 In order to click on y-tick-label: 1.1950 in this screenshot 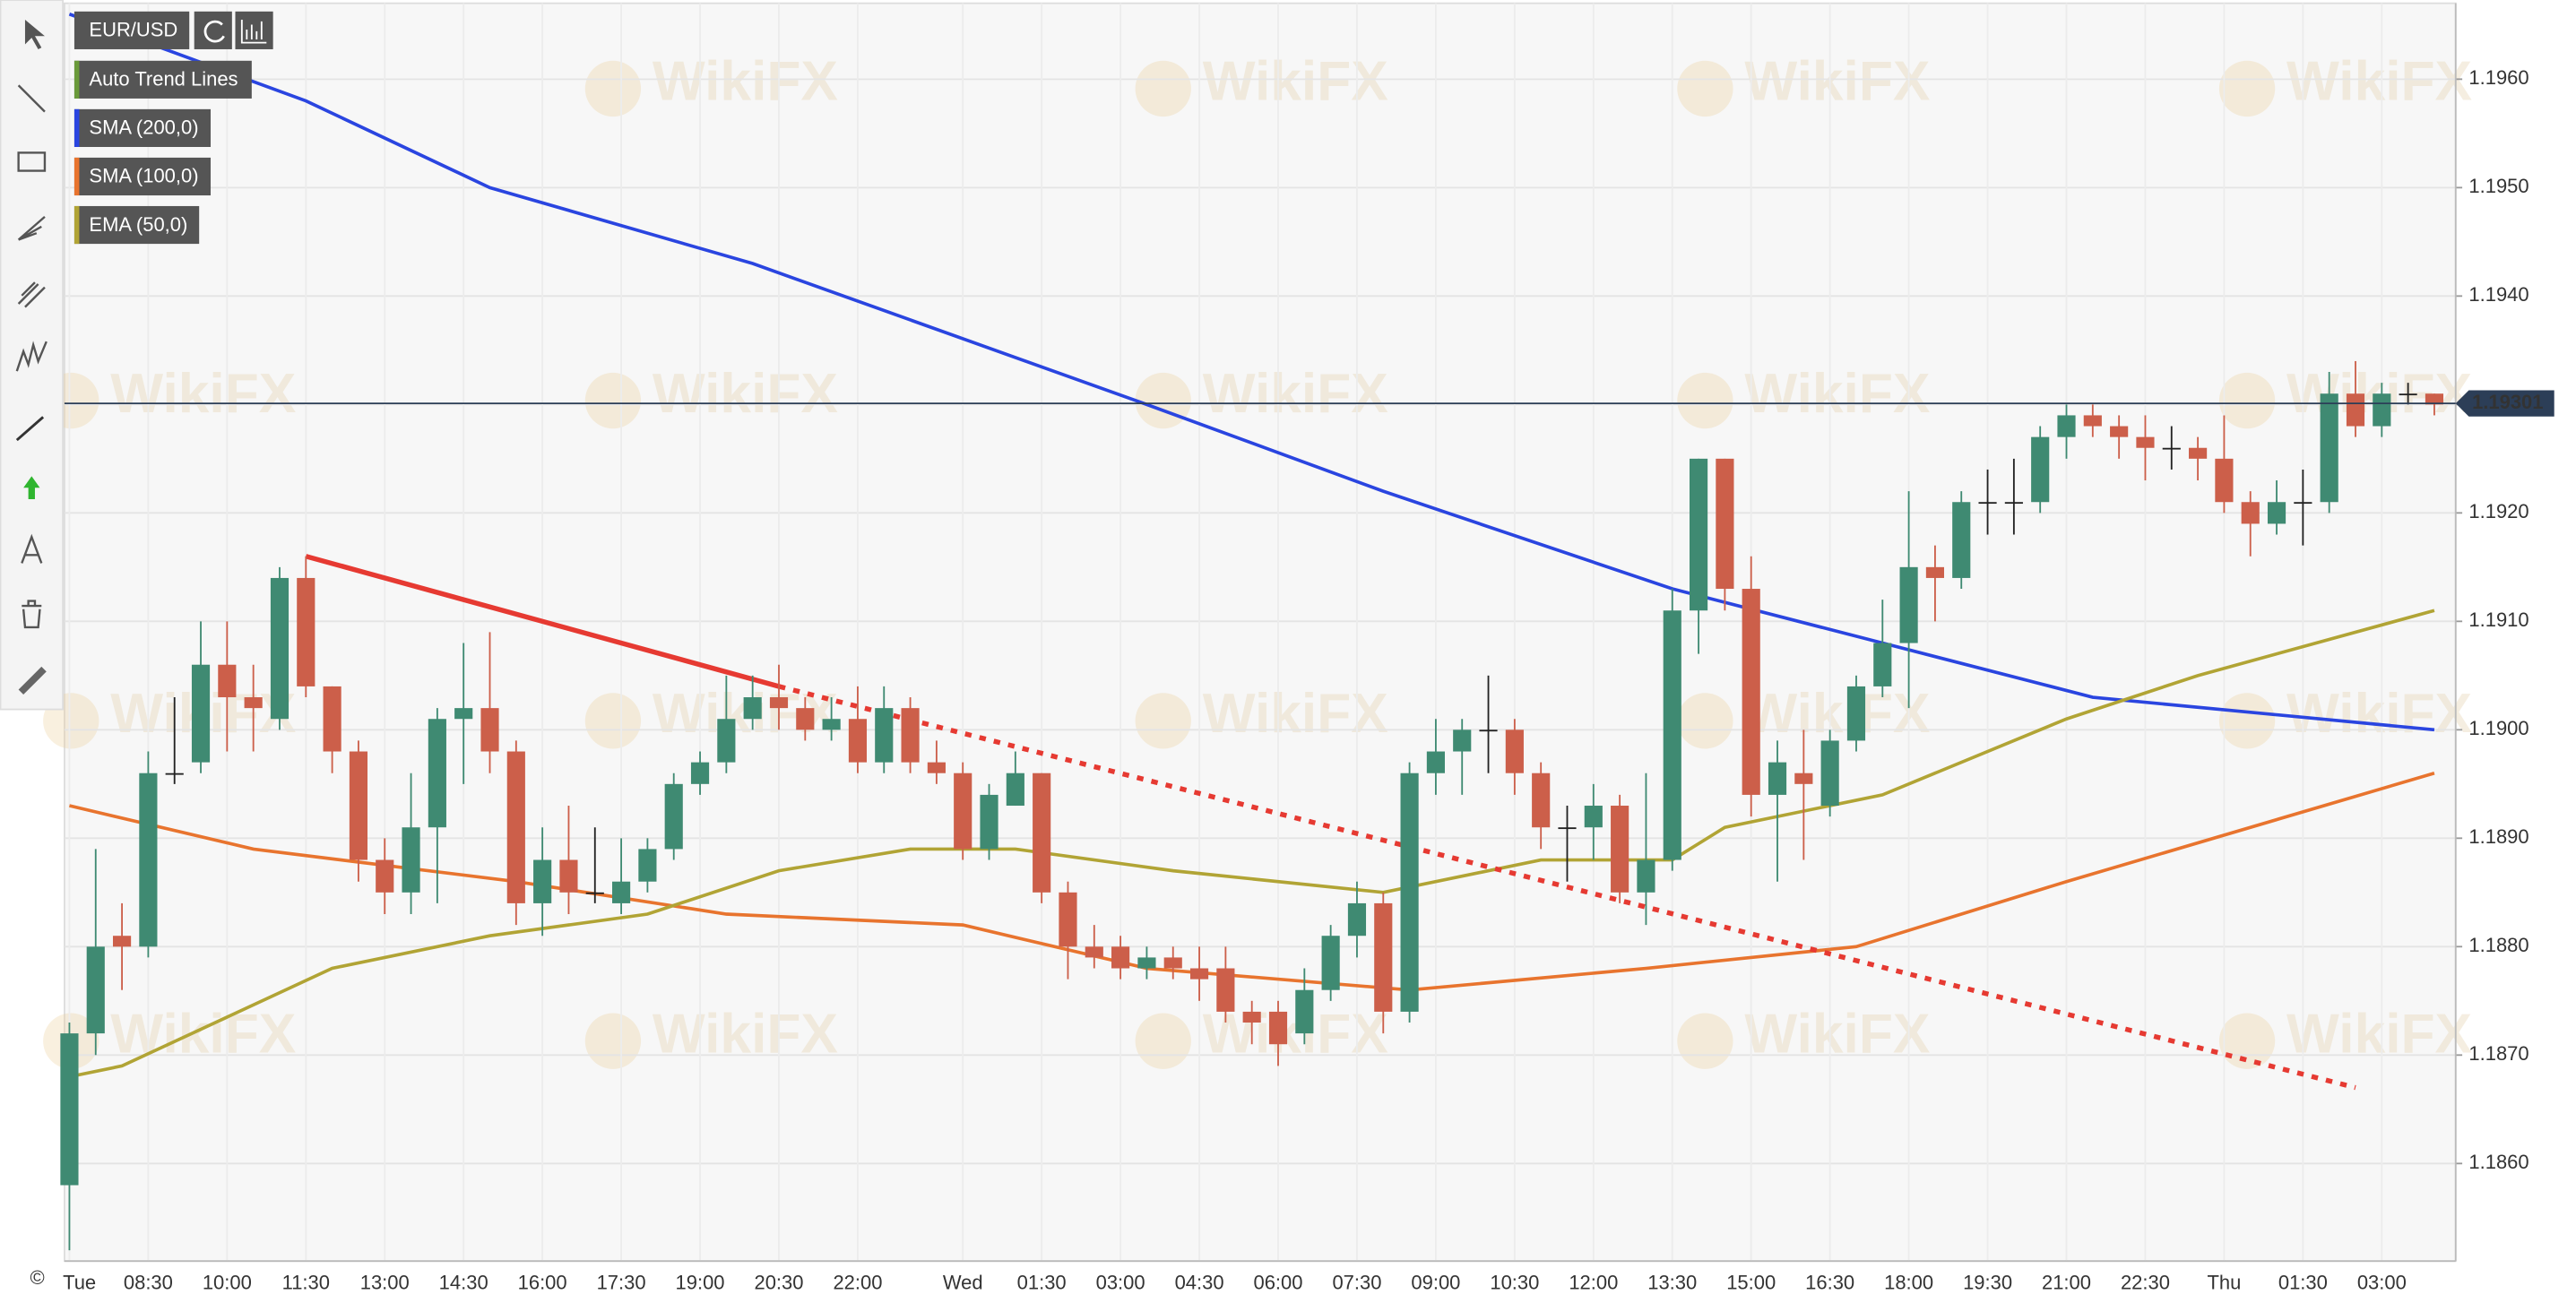, I will do `click(2498, 186)`.